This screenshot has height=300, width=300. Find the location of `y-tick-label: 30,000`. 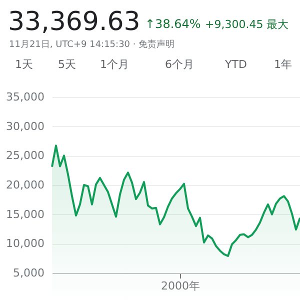

y-tick-label: 30,000 is located at coordinates (25, 126).